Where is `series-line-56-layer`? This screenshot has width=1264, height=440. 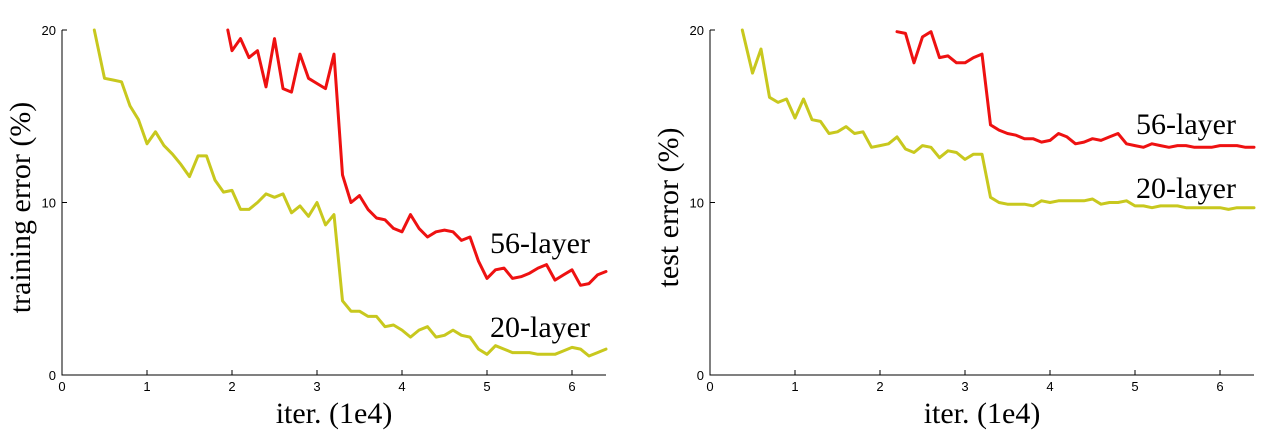
series-line-56-layer is located at coordinates (1075, 89).